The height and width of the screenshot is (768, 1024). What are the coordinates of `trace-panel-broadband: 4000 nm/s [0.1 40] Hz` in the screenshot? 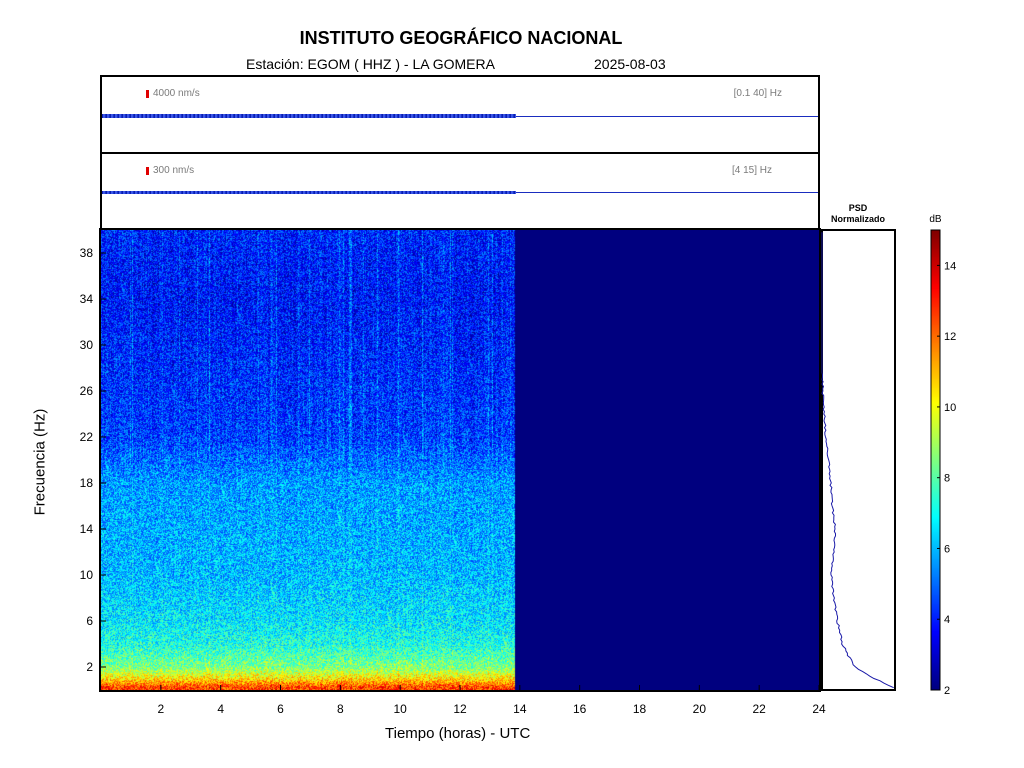 It's located at (460, 114).